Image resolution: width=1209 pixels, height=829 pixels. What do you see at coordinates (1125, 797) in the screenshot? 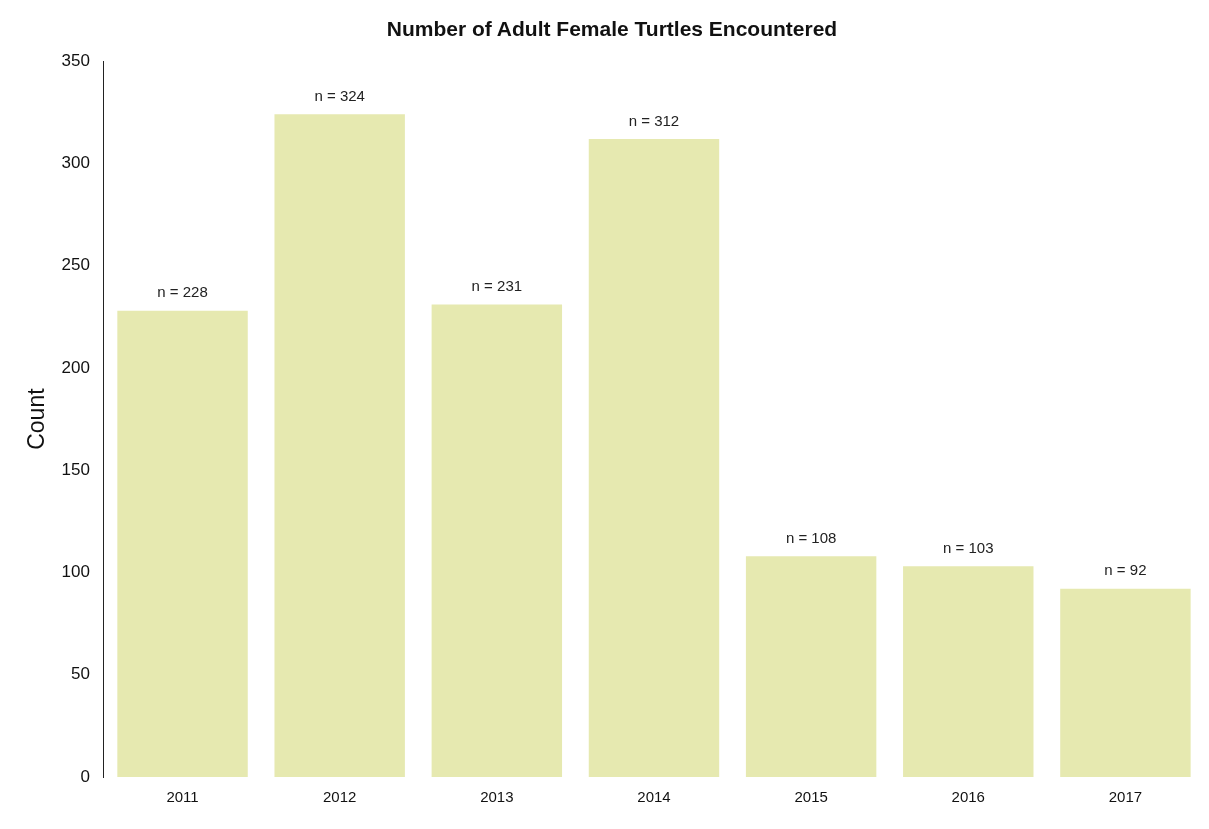
I see `x-tick-label: 2017` at bounding box center [1125, 797].